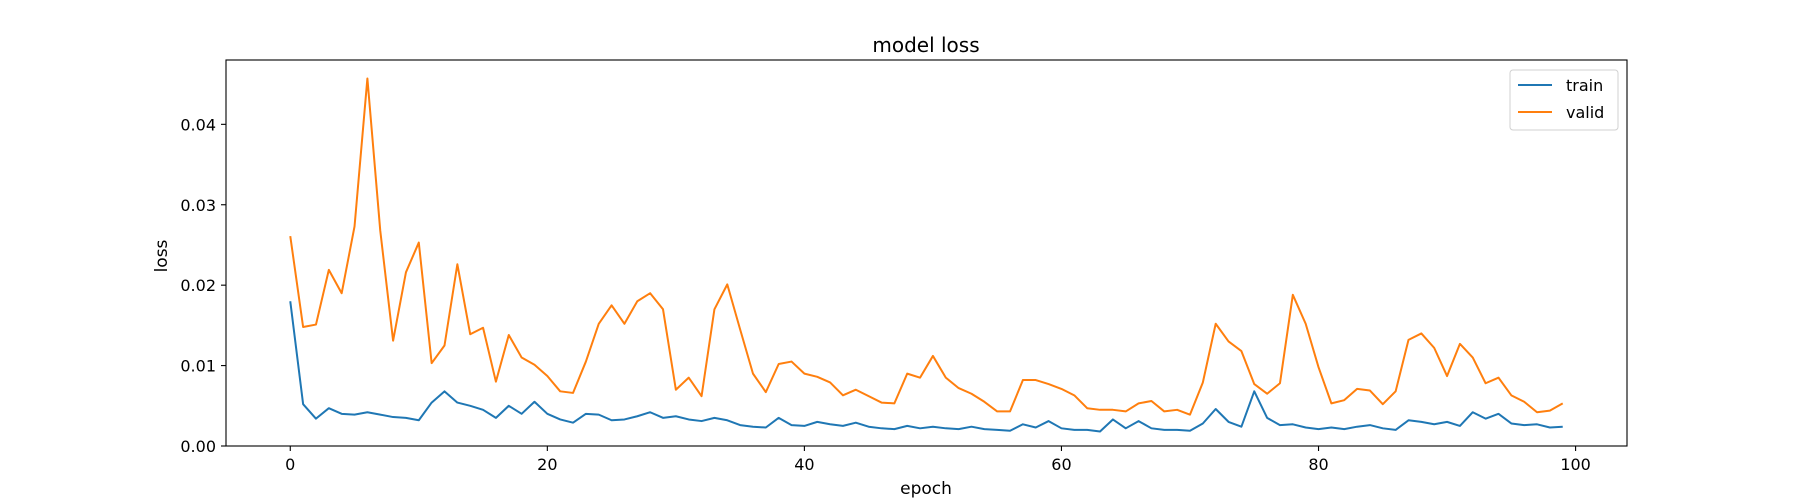 The image size is (1800, 504). What do you see at coordinates (198, 285) in the screenshot?
I see `y-tick-label: 0.02` at bounding box center [198, 285].